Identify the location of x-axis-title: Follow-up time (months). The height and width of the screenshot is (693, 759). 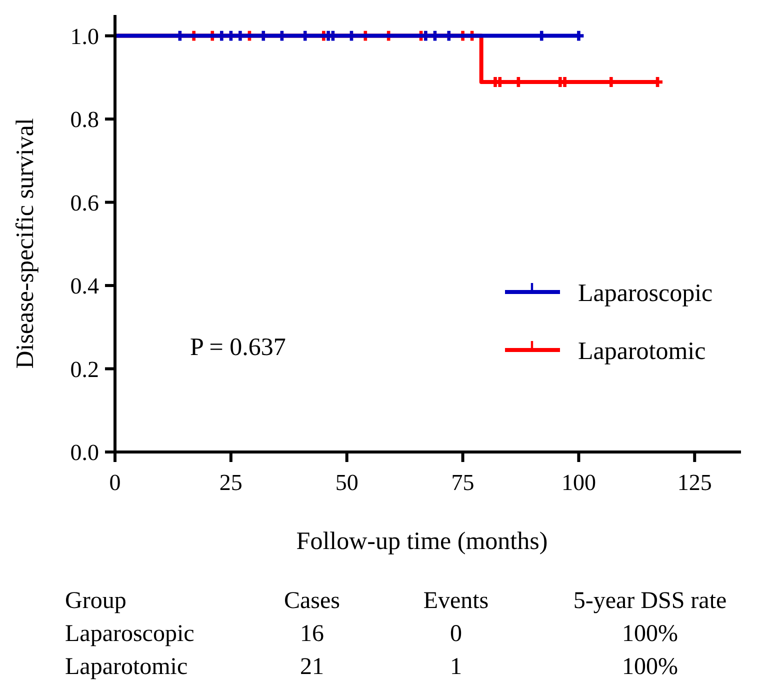
(422, 541).